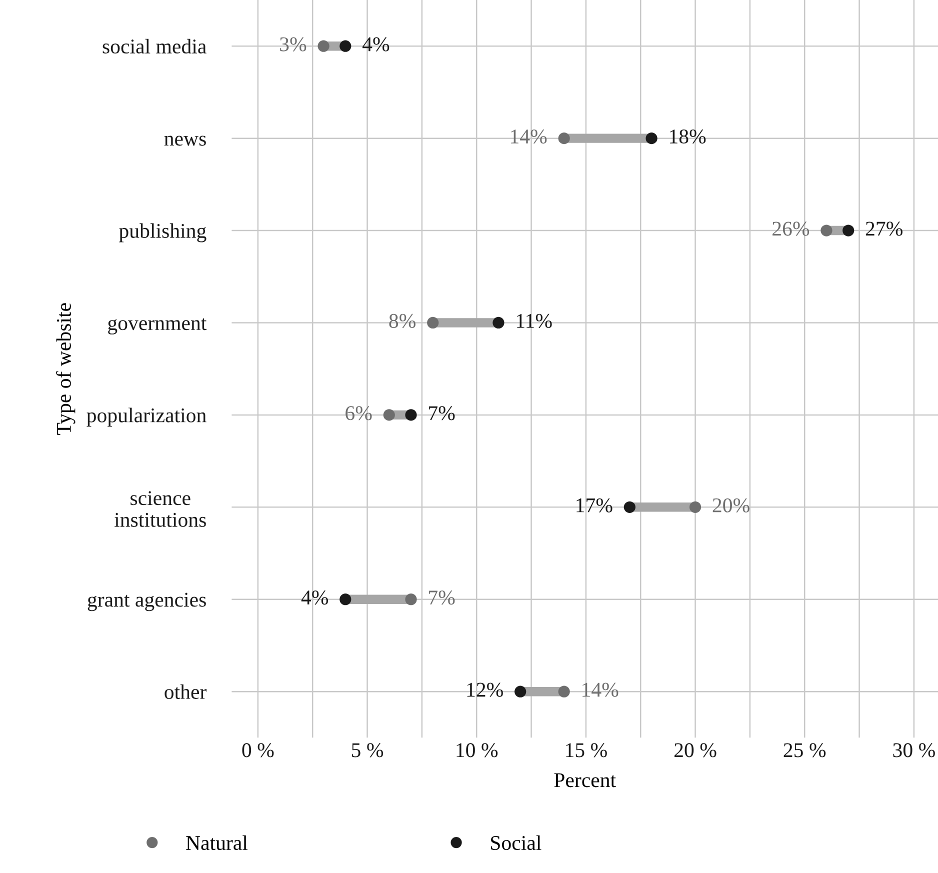  I want to click on data-label: 8%, so click(402, 321).